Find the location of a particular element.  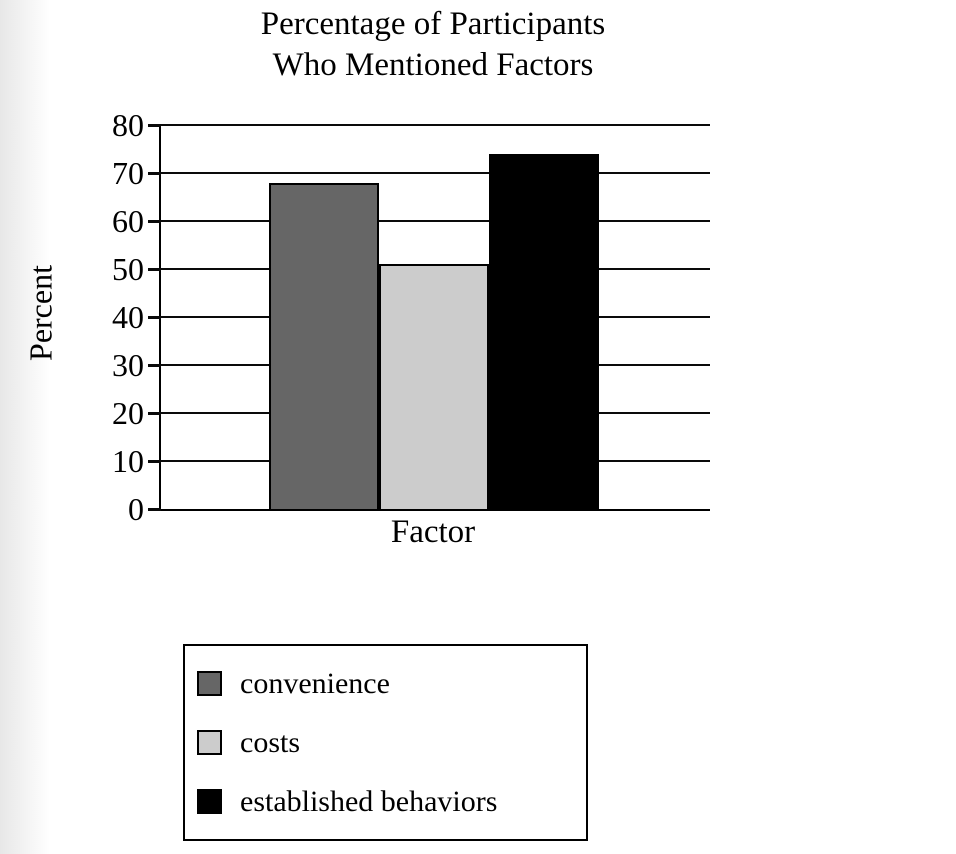

y-tick-label-10: 10 is located at coordinates (128, 461).